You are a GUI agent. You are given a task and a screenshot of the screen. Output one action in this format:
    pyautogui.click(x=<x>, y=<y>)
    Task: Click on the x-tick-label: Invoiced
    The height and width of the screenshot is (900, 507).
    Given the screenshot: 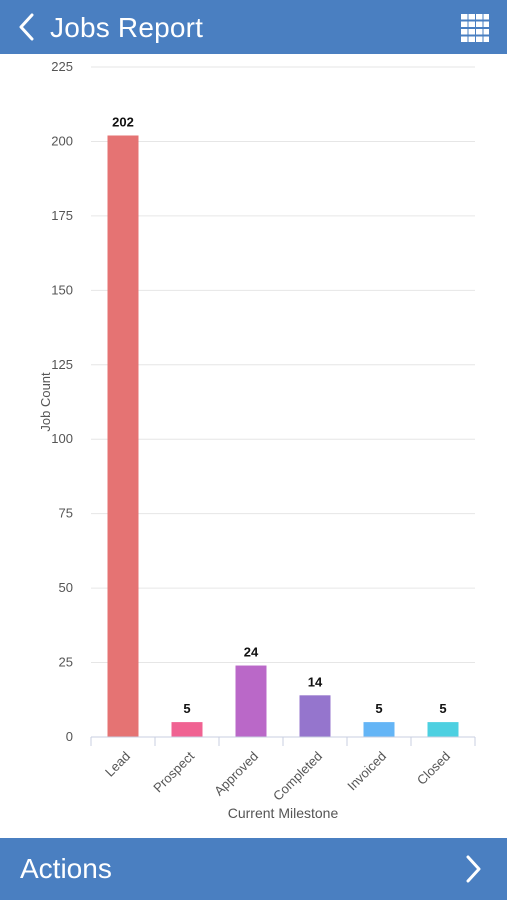 What is the action you would take?
    pyautogui.click(x=366, y=771)
    